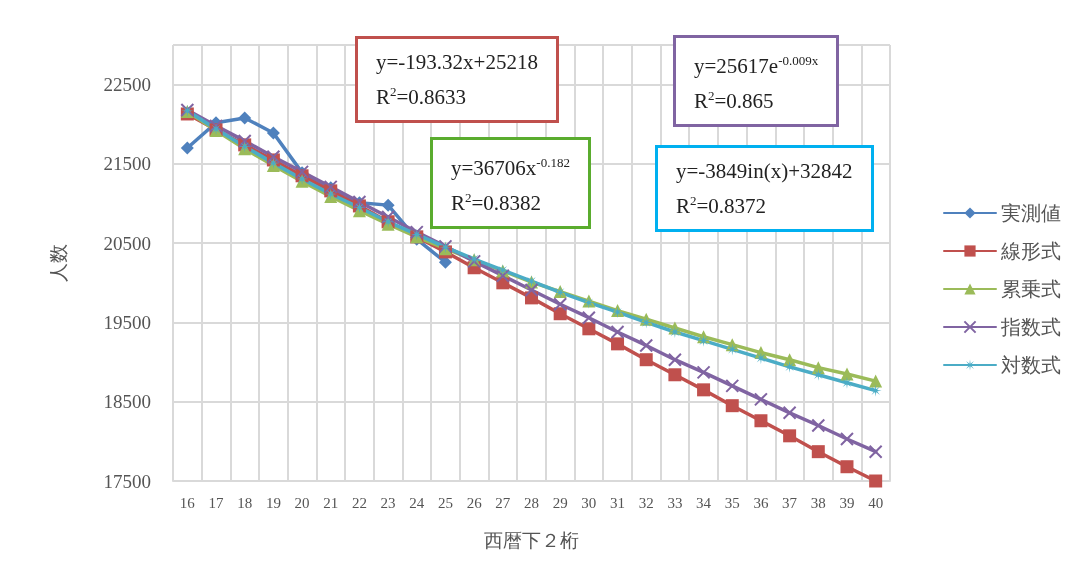 Image resolution: width=1072 pixels, height=578 pixels. What do you see at coordinates (732, 502) in the screenshot?
I see `x-tick-label: 35` at bounding box center [732, 502].